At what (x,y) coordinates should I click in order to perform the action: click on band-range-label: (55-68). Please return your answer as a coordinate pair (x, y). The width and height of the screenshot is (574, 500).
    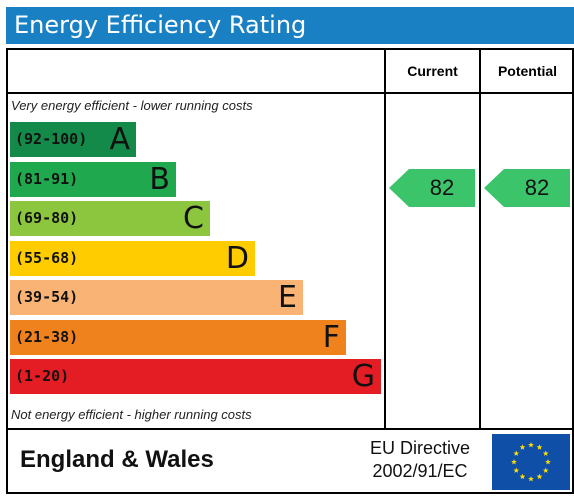
    Looking at the image, I should click on (47, 258).